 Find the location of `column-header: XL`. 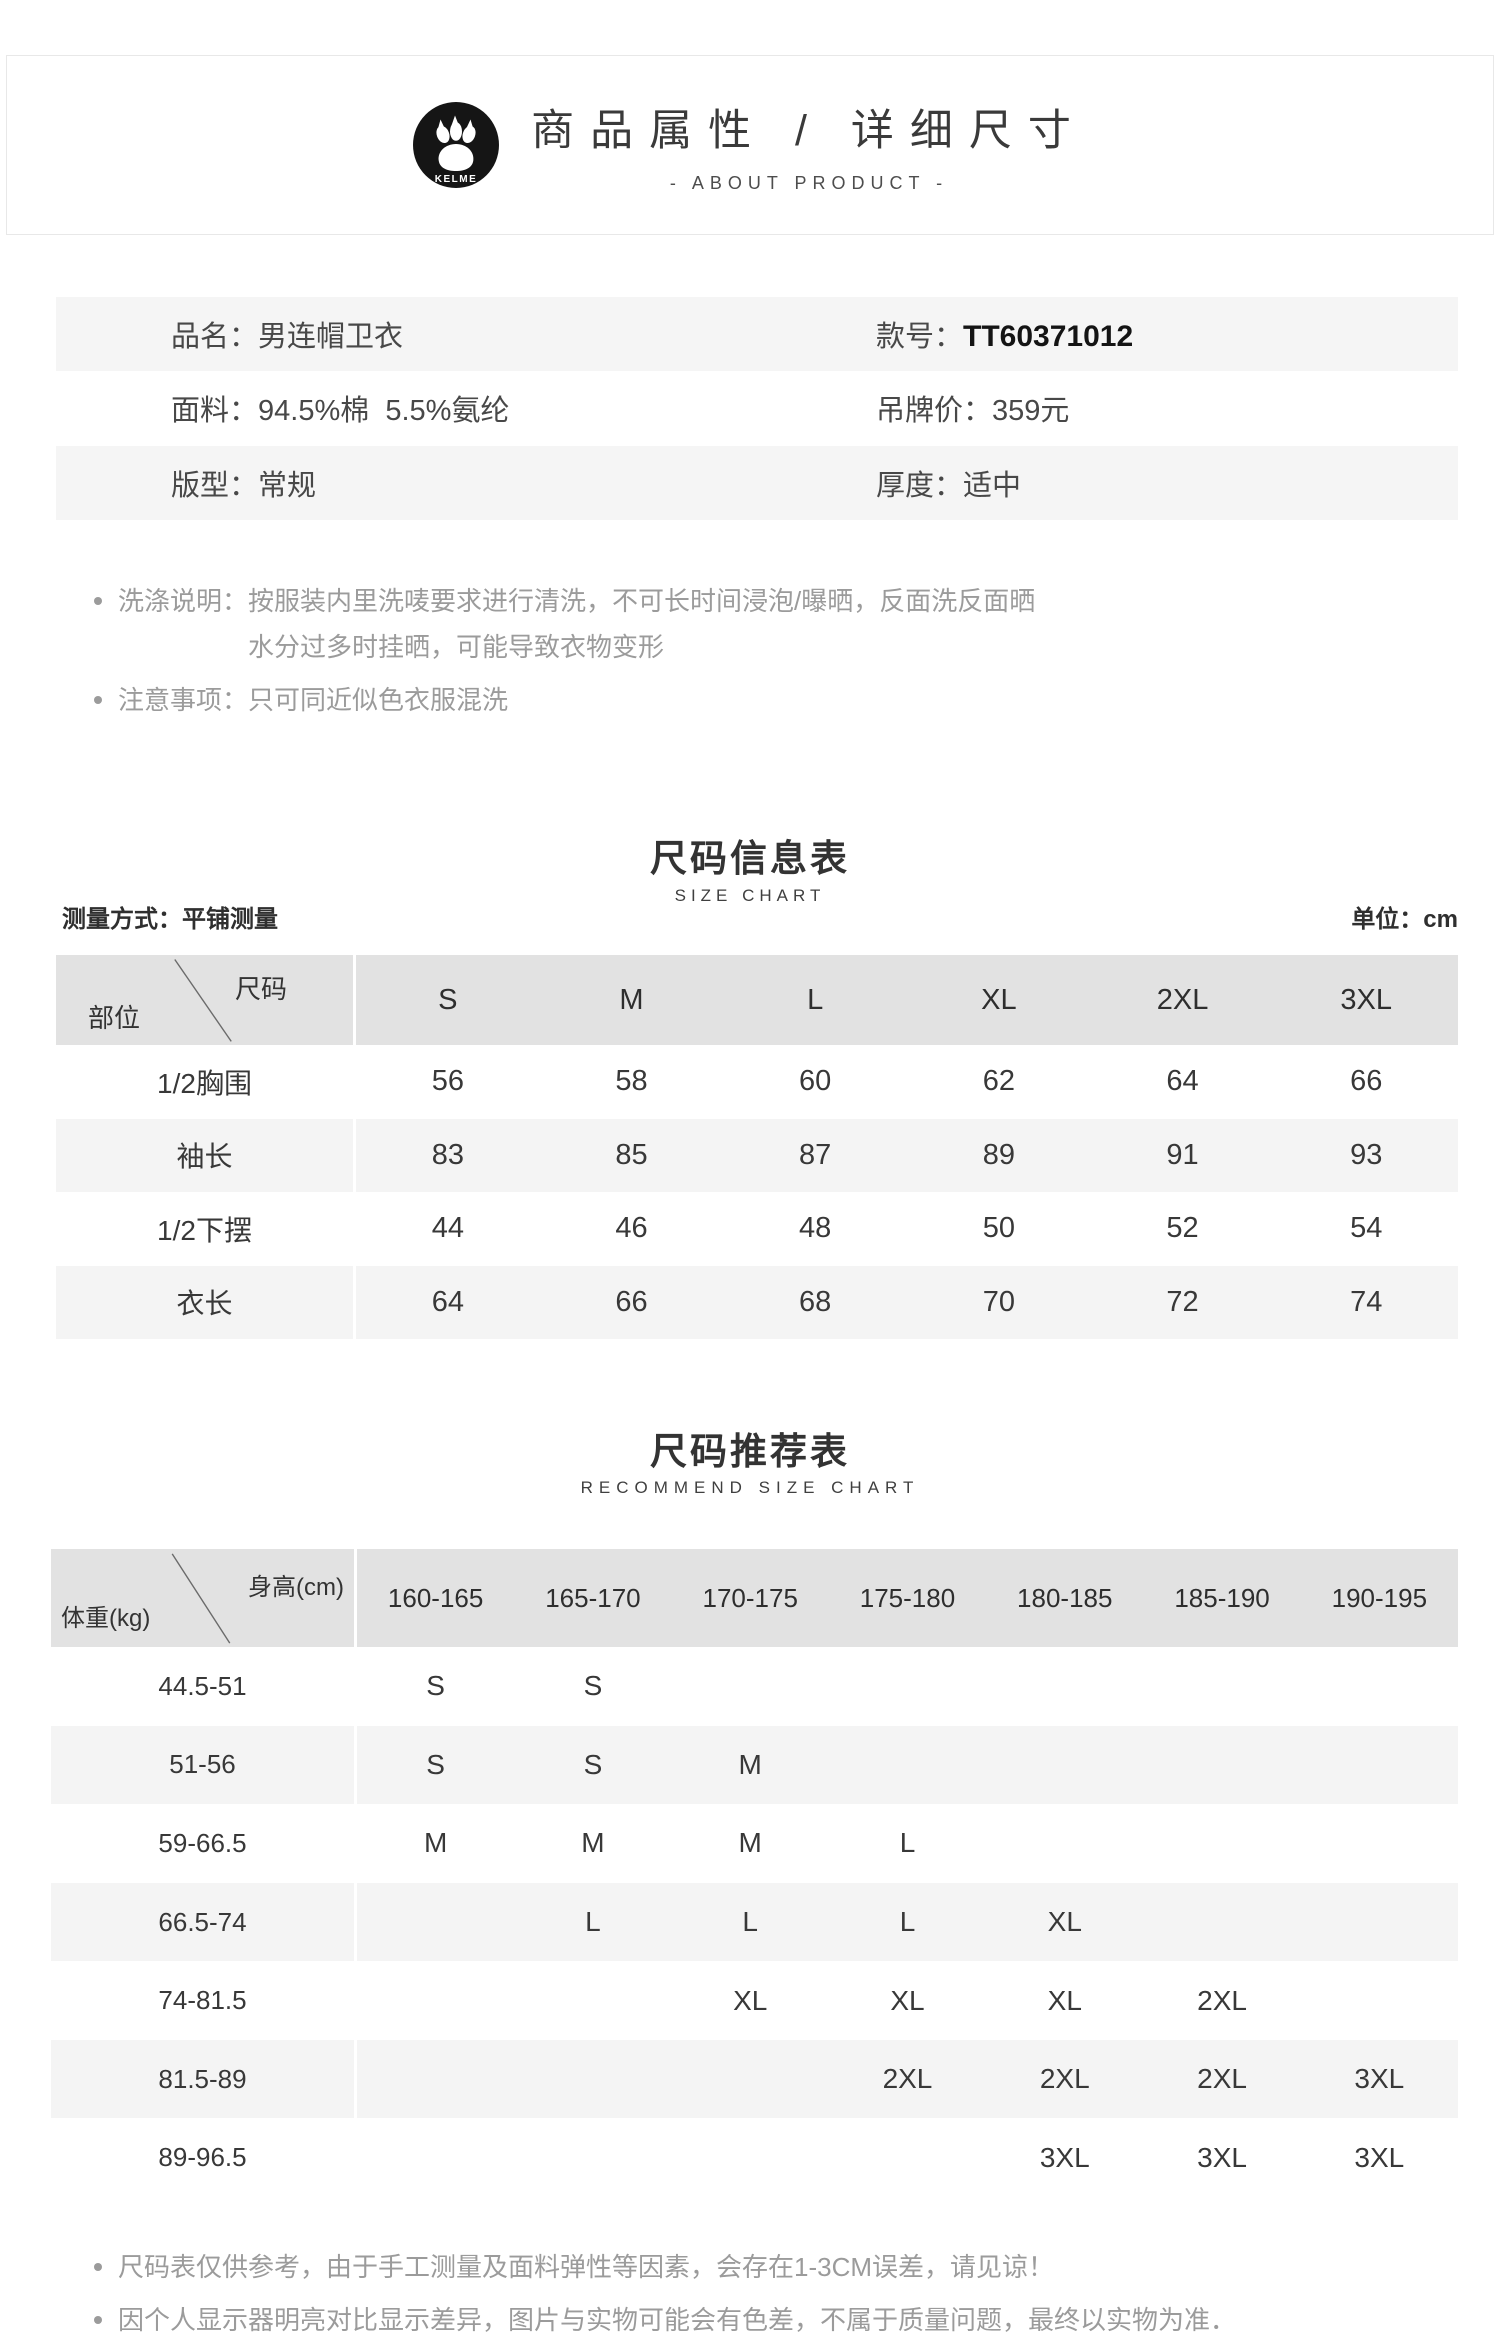

column-header: XL is located at coordinates (999, 999).